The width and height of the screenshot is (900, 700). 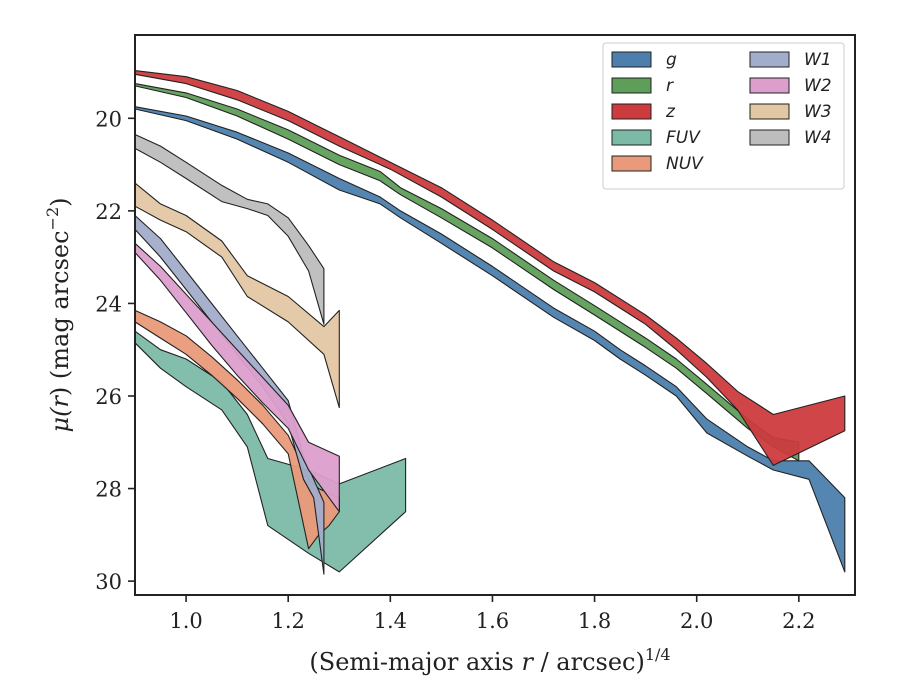 What do you see at coordinates (683, 138) in the screenshot?
I see `legend-label-fuv: FUV` at bounding box center [683, 138].